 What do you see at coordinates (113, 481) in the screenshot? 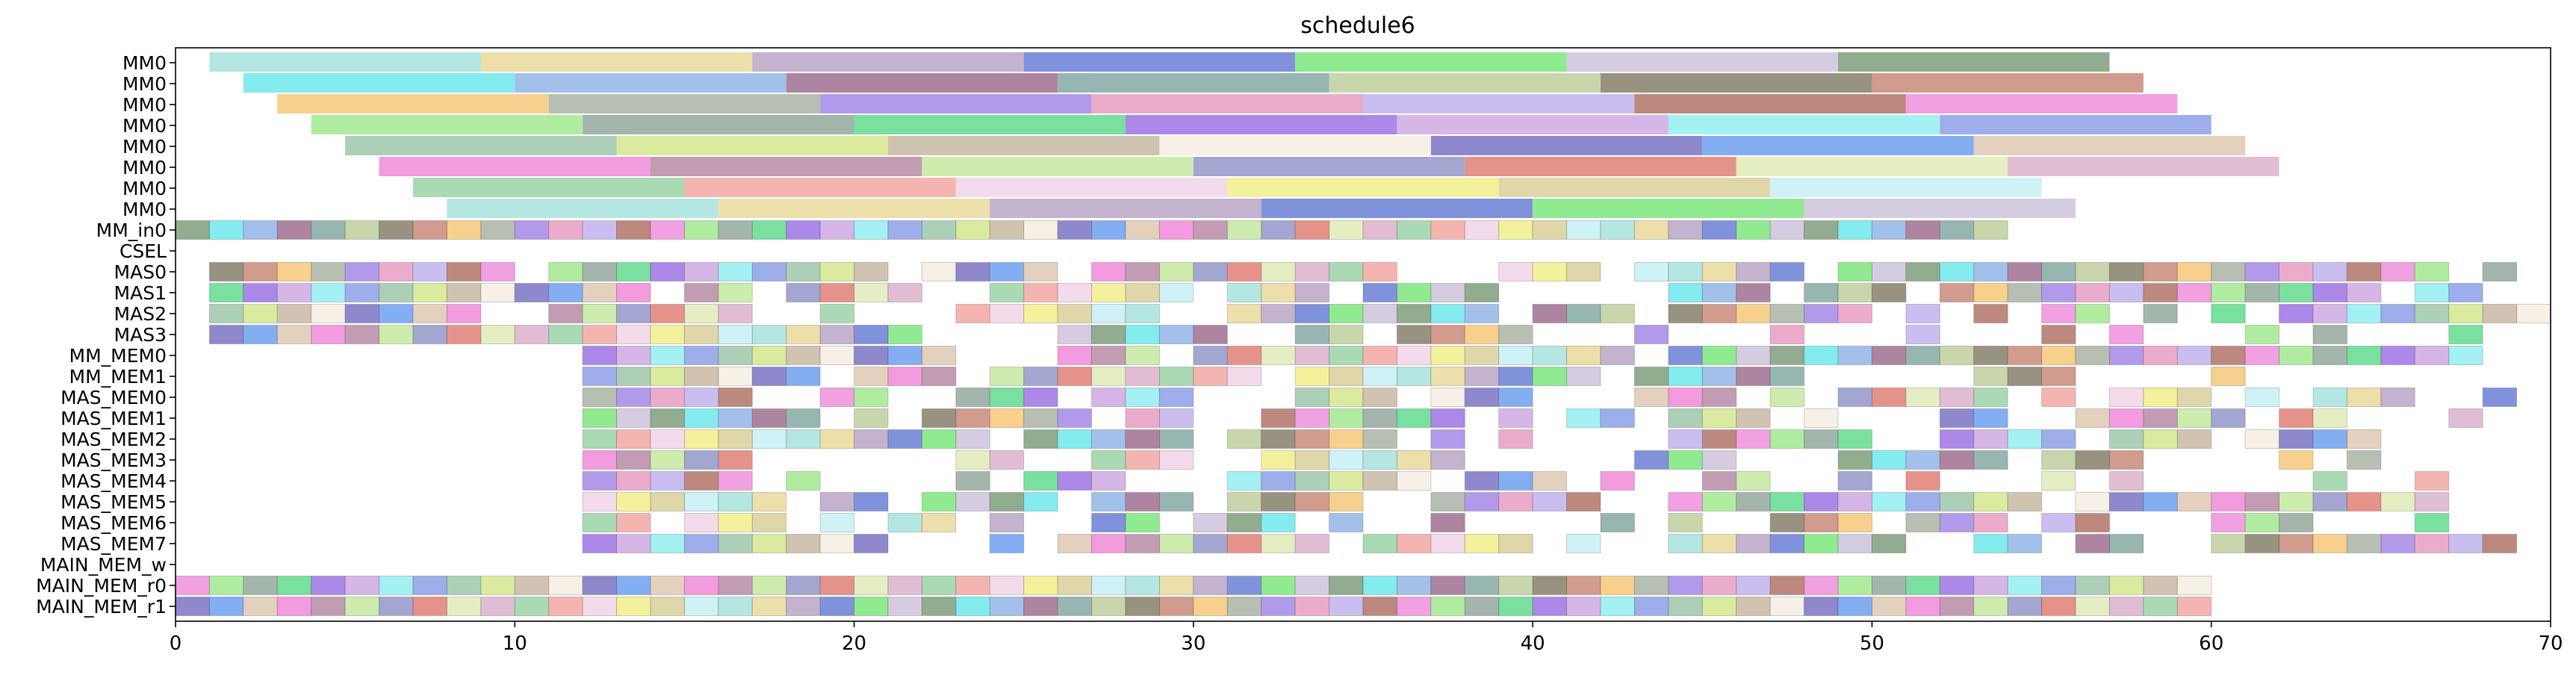
I see `y-tick-label: MAS_MEM4` at bounding box center [113, 481].